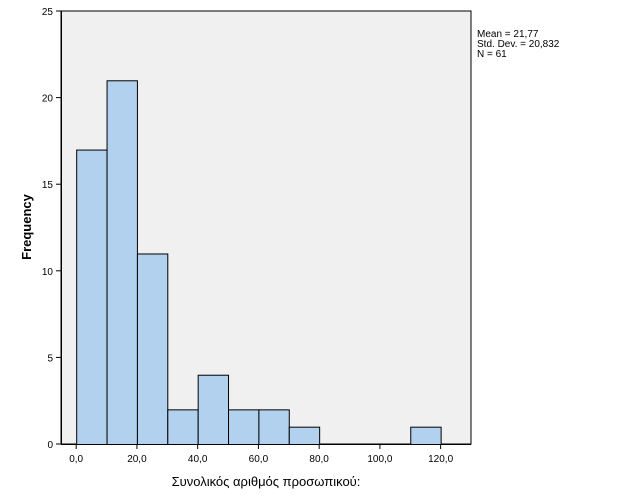  I want to click on x-ticks-group: 0,0 20,0 40,0 60,0 80,0 100,0 120,0, so click(261, 454).